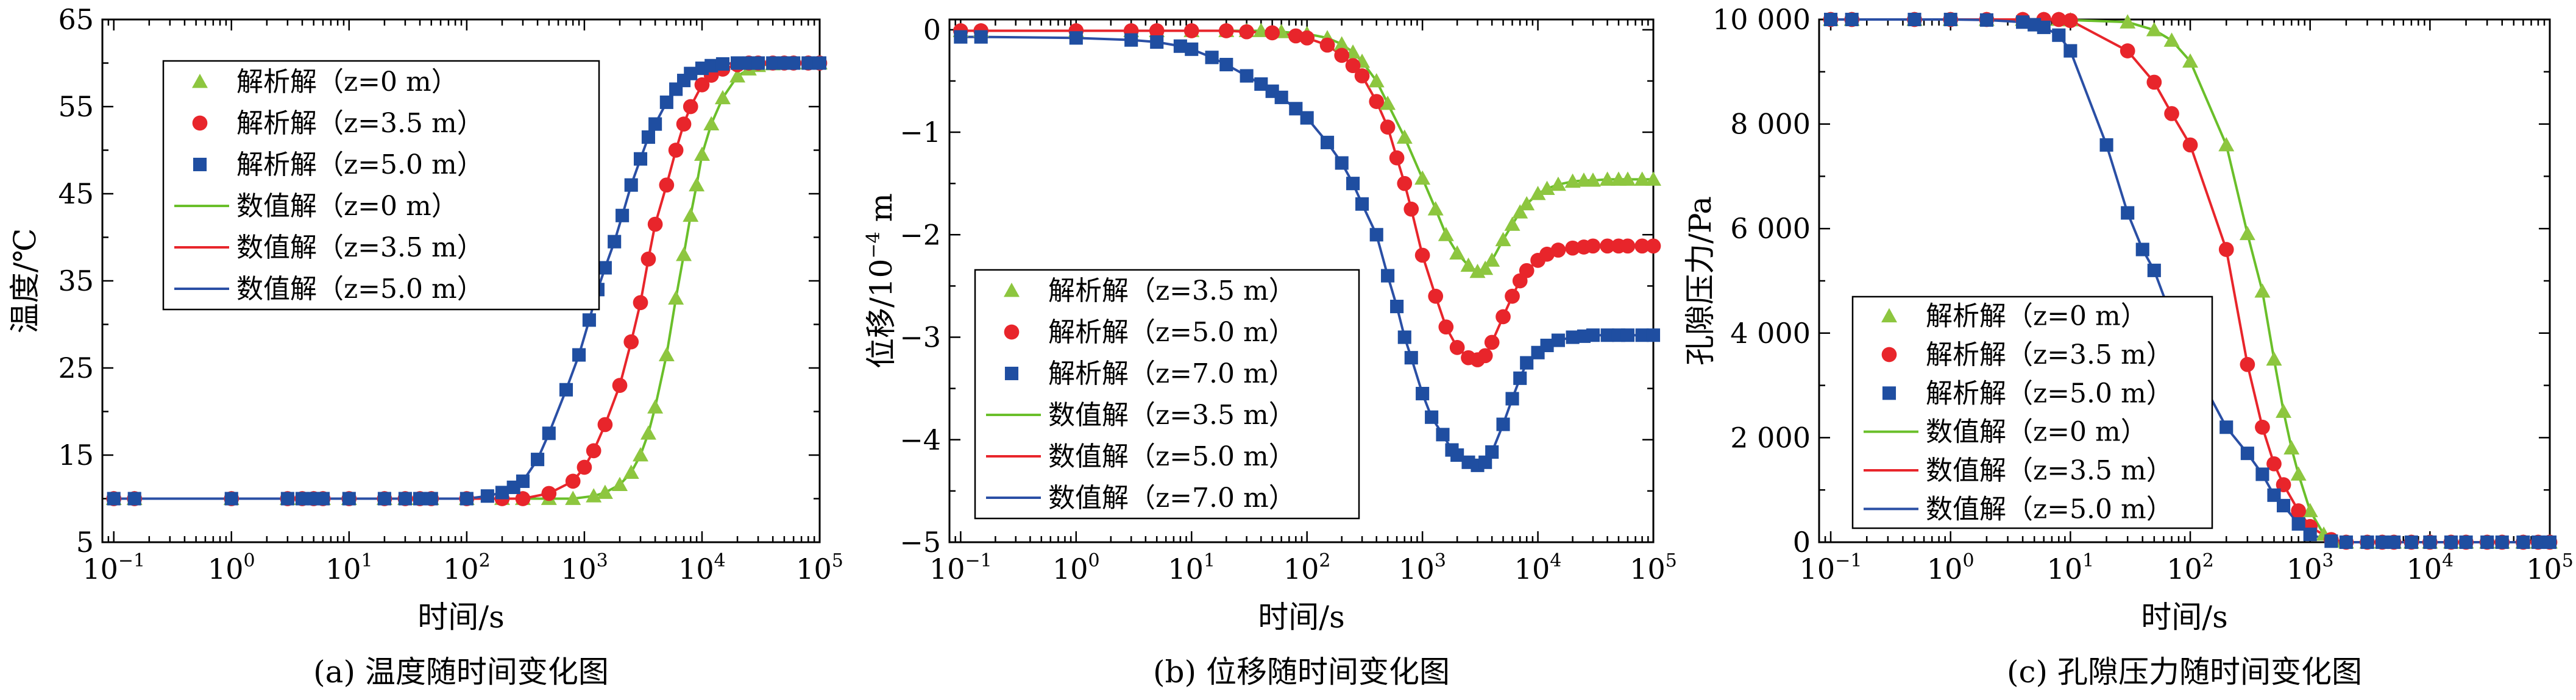 Image resolution: width=2576 pixels, height=700 pixels. What do you see at coordinates (2049, 355) in the screenshot?
I see `legend-label: 解析解（z=3.5 m）` at bounding box center [2049, 355].